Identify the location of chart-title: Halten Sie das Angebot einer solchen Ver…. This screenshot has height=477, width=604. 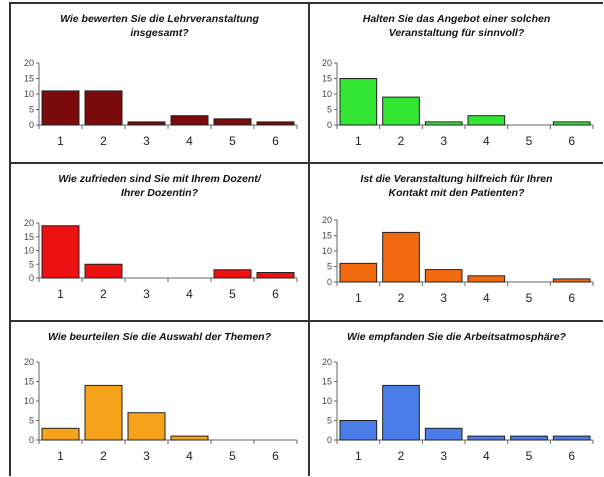
(456, 26).